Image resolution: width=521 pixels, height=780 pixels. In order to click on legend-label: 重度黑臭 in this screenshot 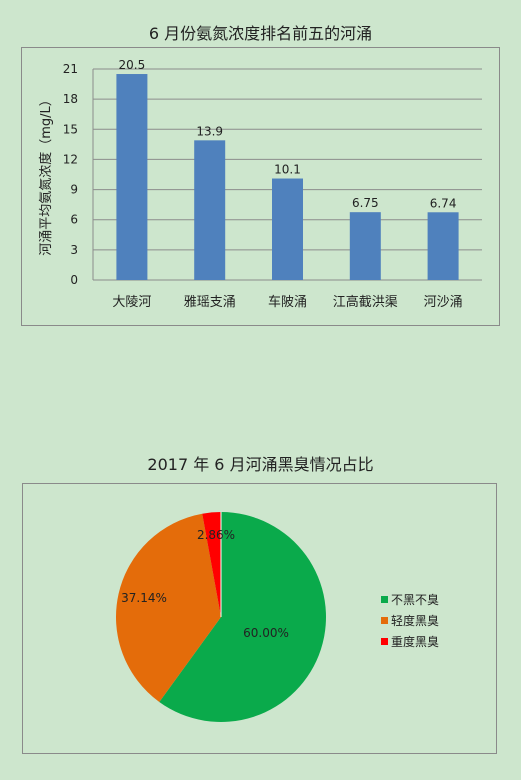, I will do `click(415, 641)`.